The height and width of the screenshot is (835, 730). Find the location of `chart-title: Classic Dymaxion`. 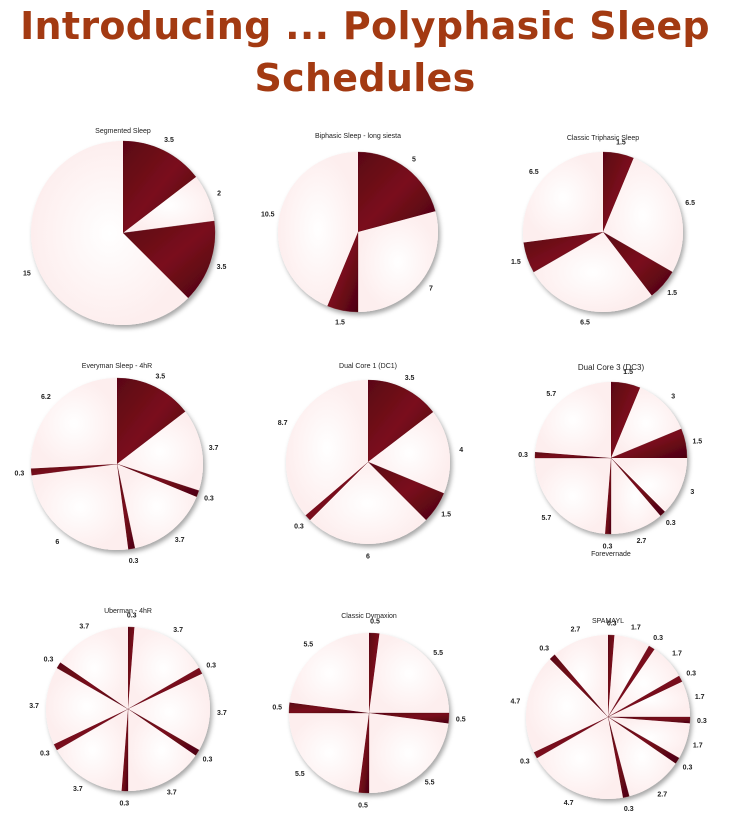

chart-title: Classic Dymaxion is located at coordinates (369, 616).